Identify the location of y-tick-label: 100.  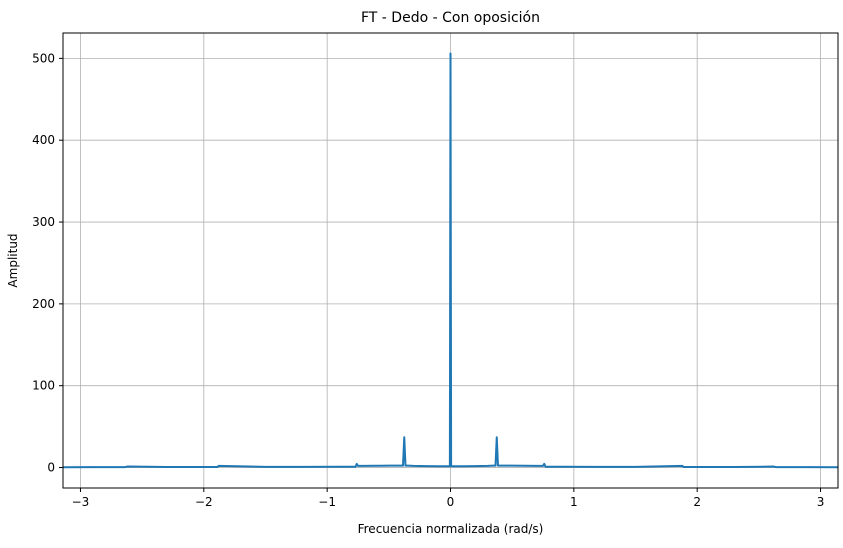
(43, 386).